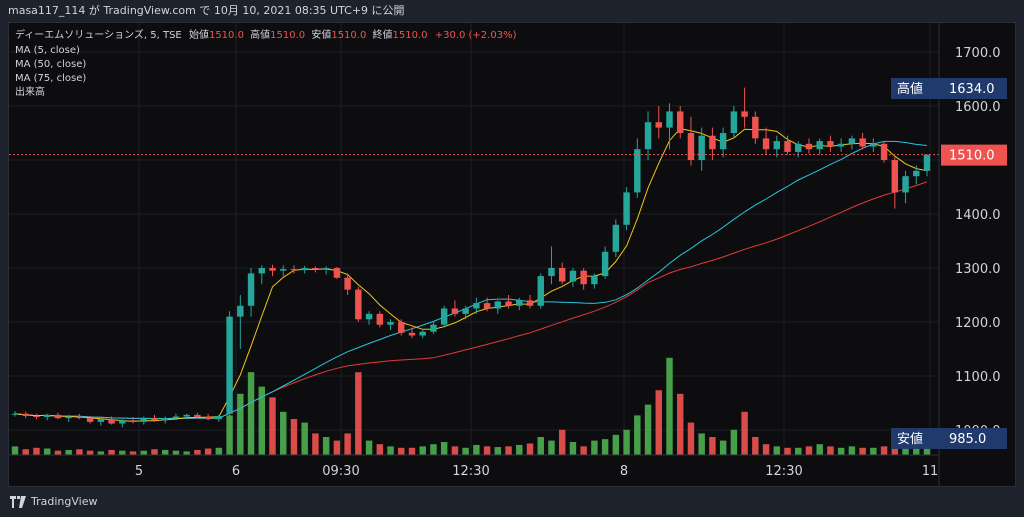 This screenshot has width=1024, height=517. Describe the element at coordinates (978, 269) in the screenshot. I see `price-tick-label: 1300.0` at that location.